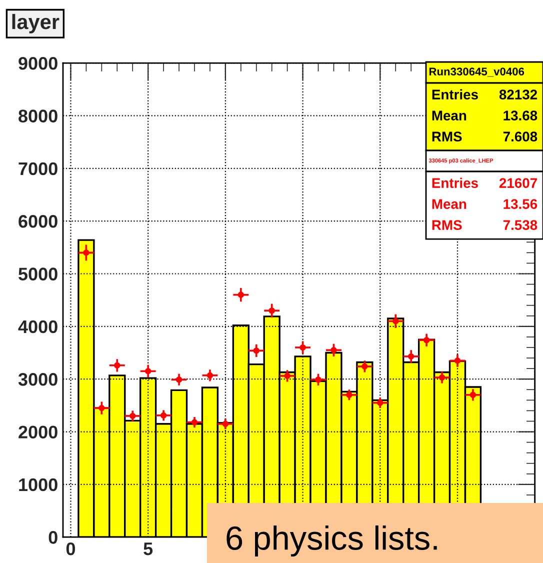  What do you see at coordinates (38, 379) in the screenshot?
I see `y-tick-label: 3000` at bounding box center [38, 379].